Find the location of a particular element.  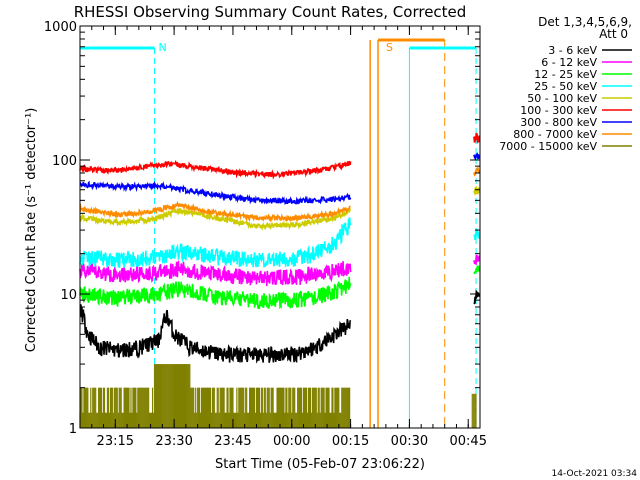

legend-header-line-1: Det 1,3,4,5,6,9, is located at coordinates (585, 22).